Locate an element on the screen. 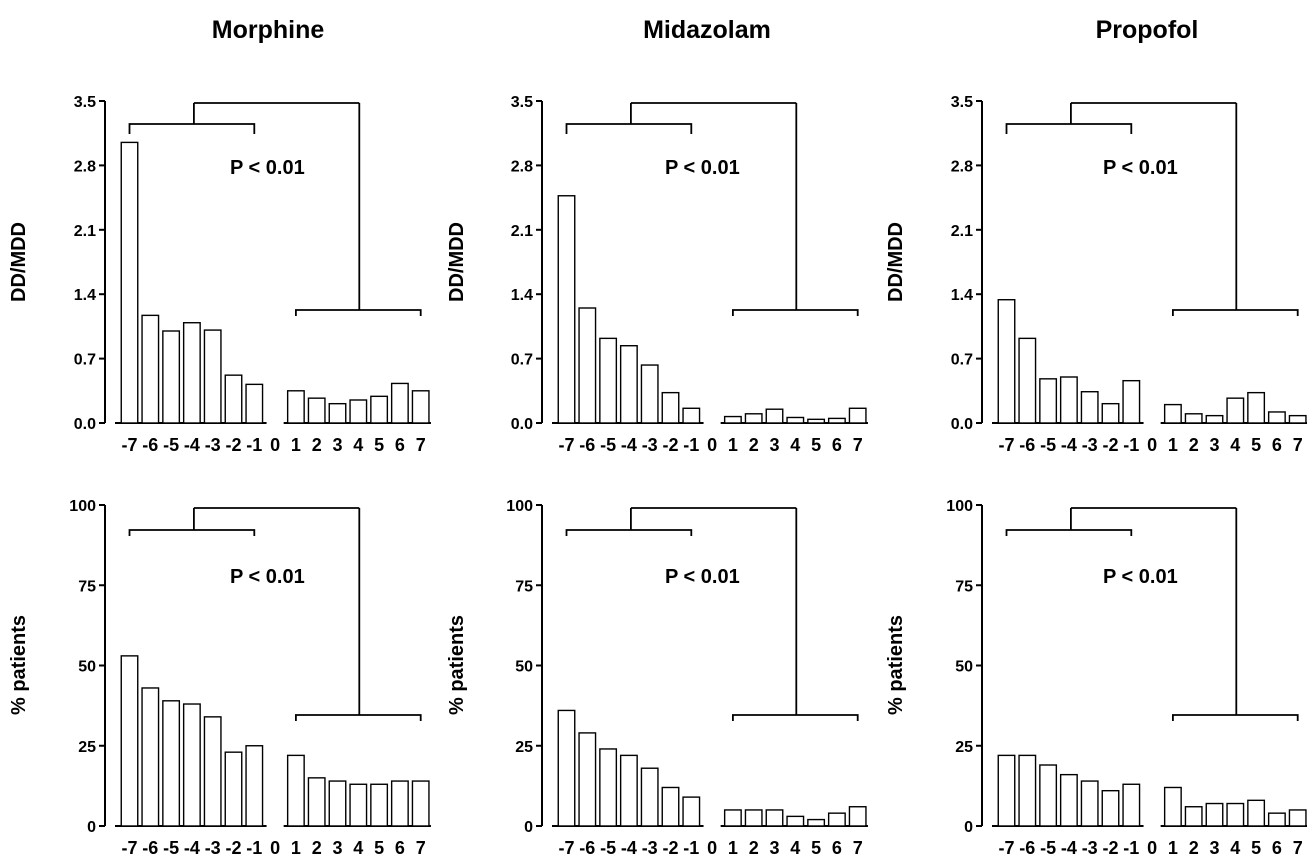 The width and height of the screenshot is (1307, 859). bar--3 is located at coordinates (212, 771).